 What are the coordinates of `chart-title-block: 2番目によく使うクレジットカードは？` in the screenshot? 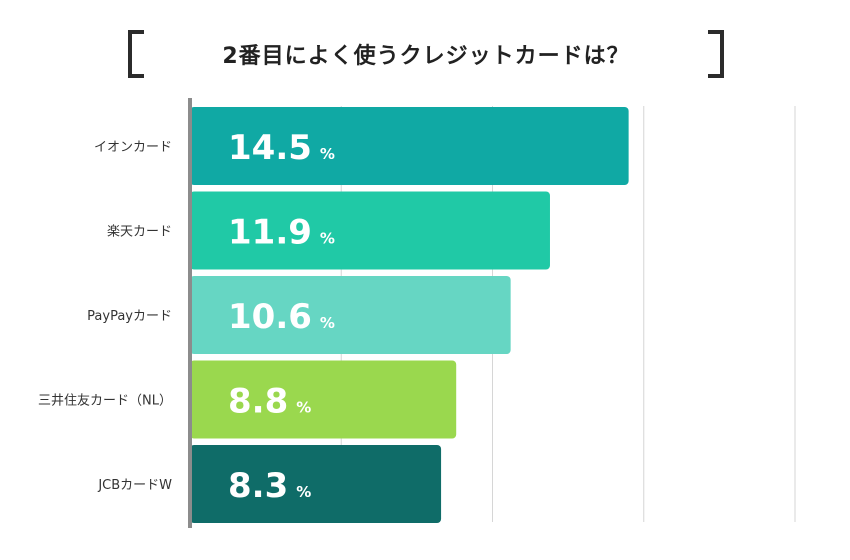 It's located at (426, 56).